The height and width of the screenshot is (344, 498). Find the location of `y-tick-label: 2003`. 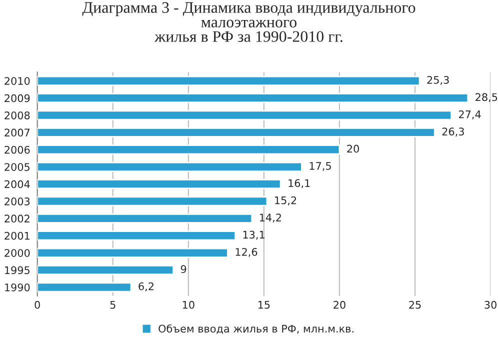

y-tick-label: 2003 is located at coordinates (17, 201).